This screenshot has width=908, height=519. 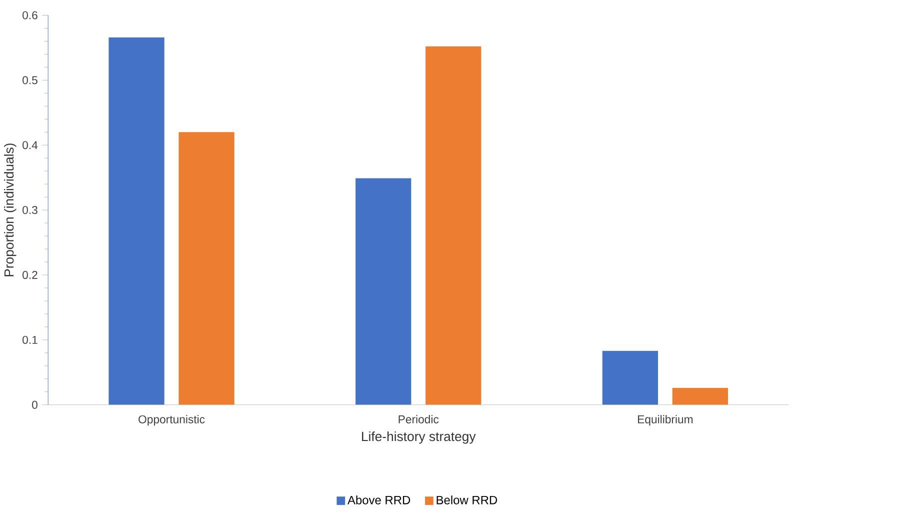 I want to click on x-tick-label: Periodic, so click(x=418, y=419).